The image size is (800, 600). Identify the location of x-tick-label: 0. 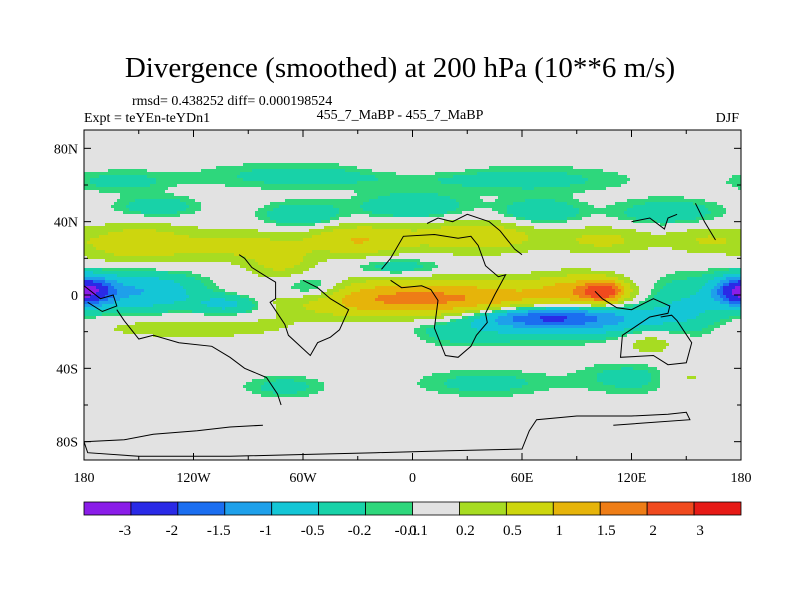
(412, 478).